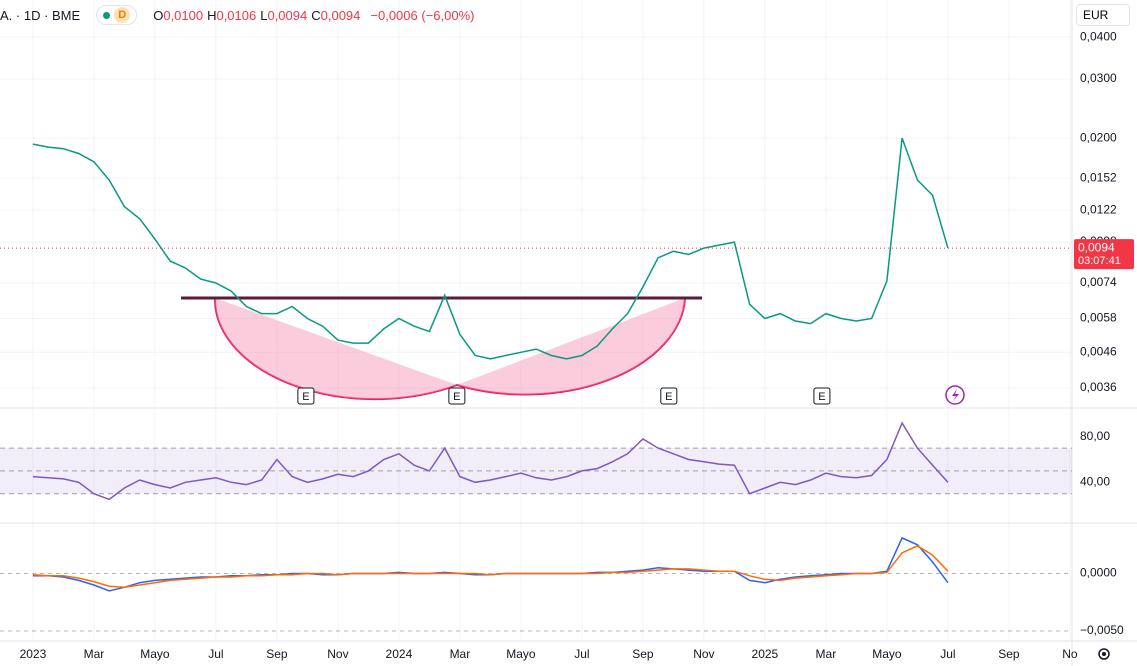 This screenshot has width=1137, height=666. Describe the element at coordinates (422, 15) in the screenshot. I see `change: −0,0006 (−6,00%)` at that location.